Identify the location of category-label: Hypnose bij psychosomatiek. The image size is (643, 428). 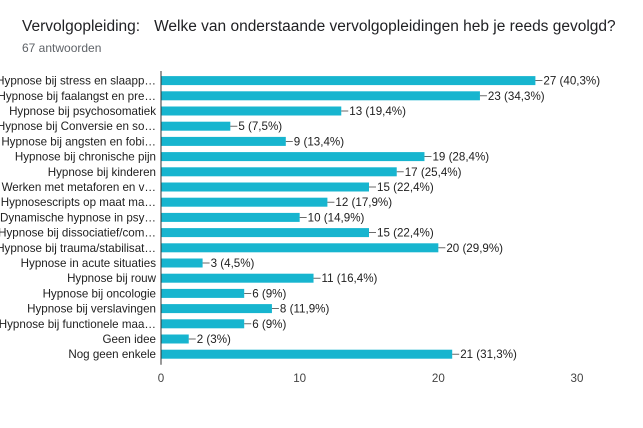
(82, 111).